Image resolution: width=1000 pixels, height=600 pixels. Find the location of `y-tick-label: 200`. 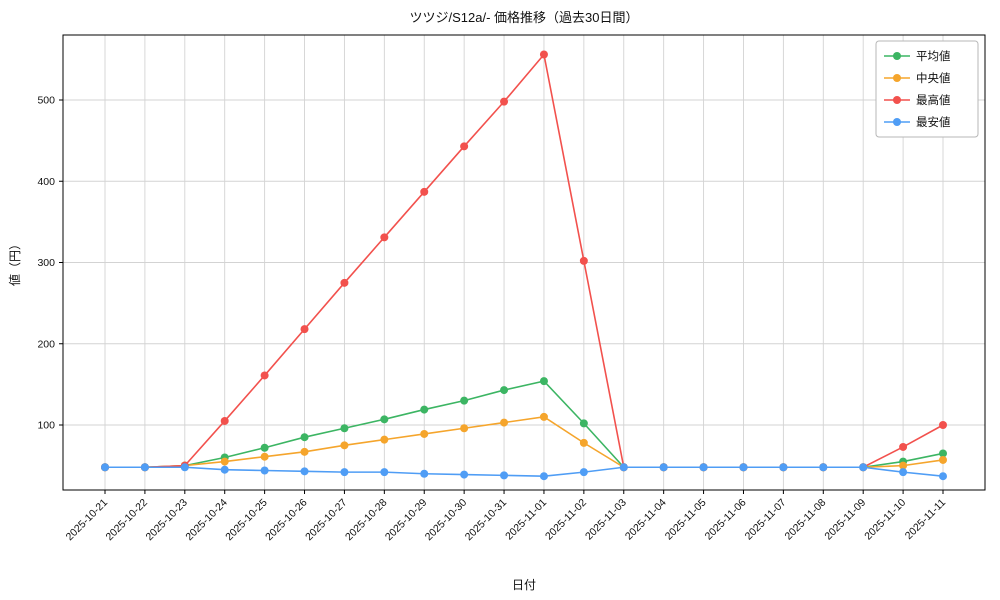

y-tick-label: 200 is located at coordinates (46, 344).